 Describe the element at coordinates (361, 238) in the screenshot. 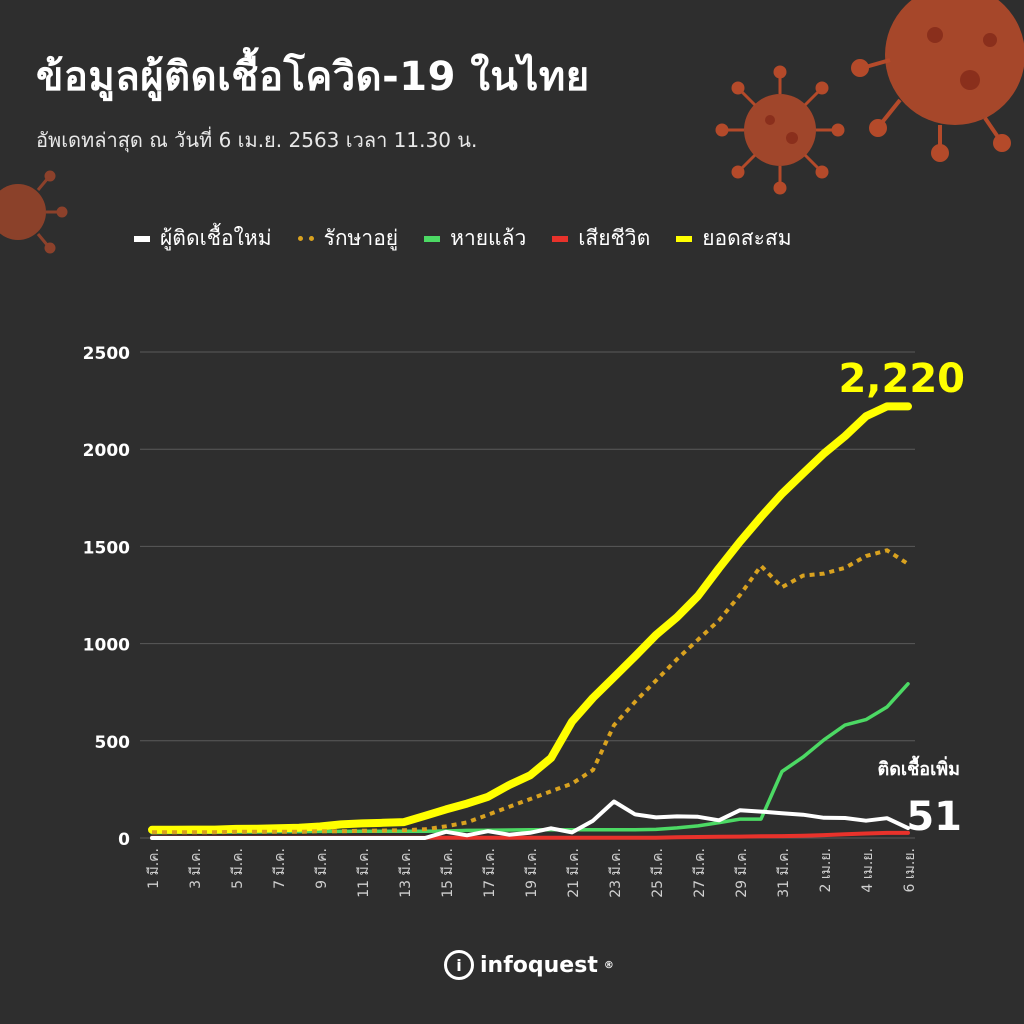

I see `legend-label-active: รักษาอยู่` at that location.